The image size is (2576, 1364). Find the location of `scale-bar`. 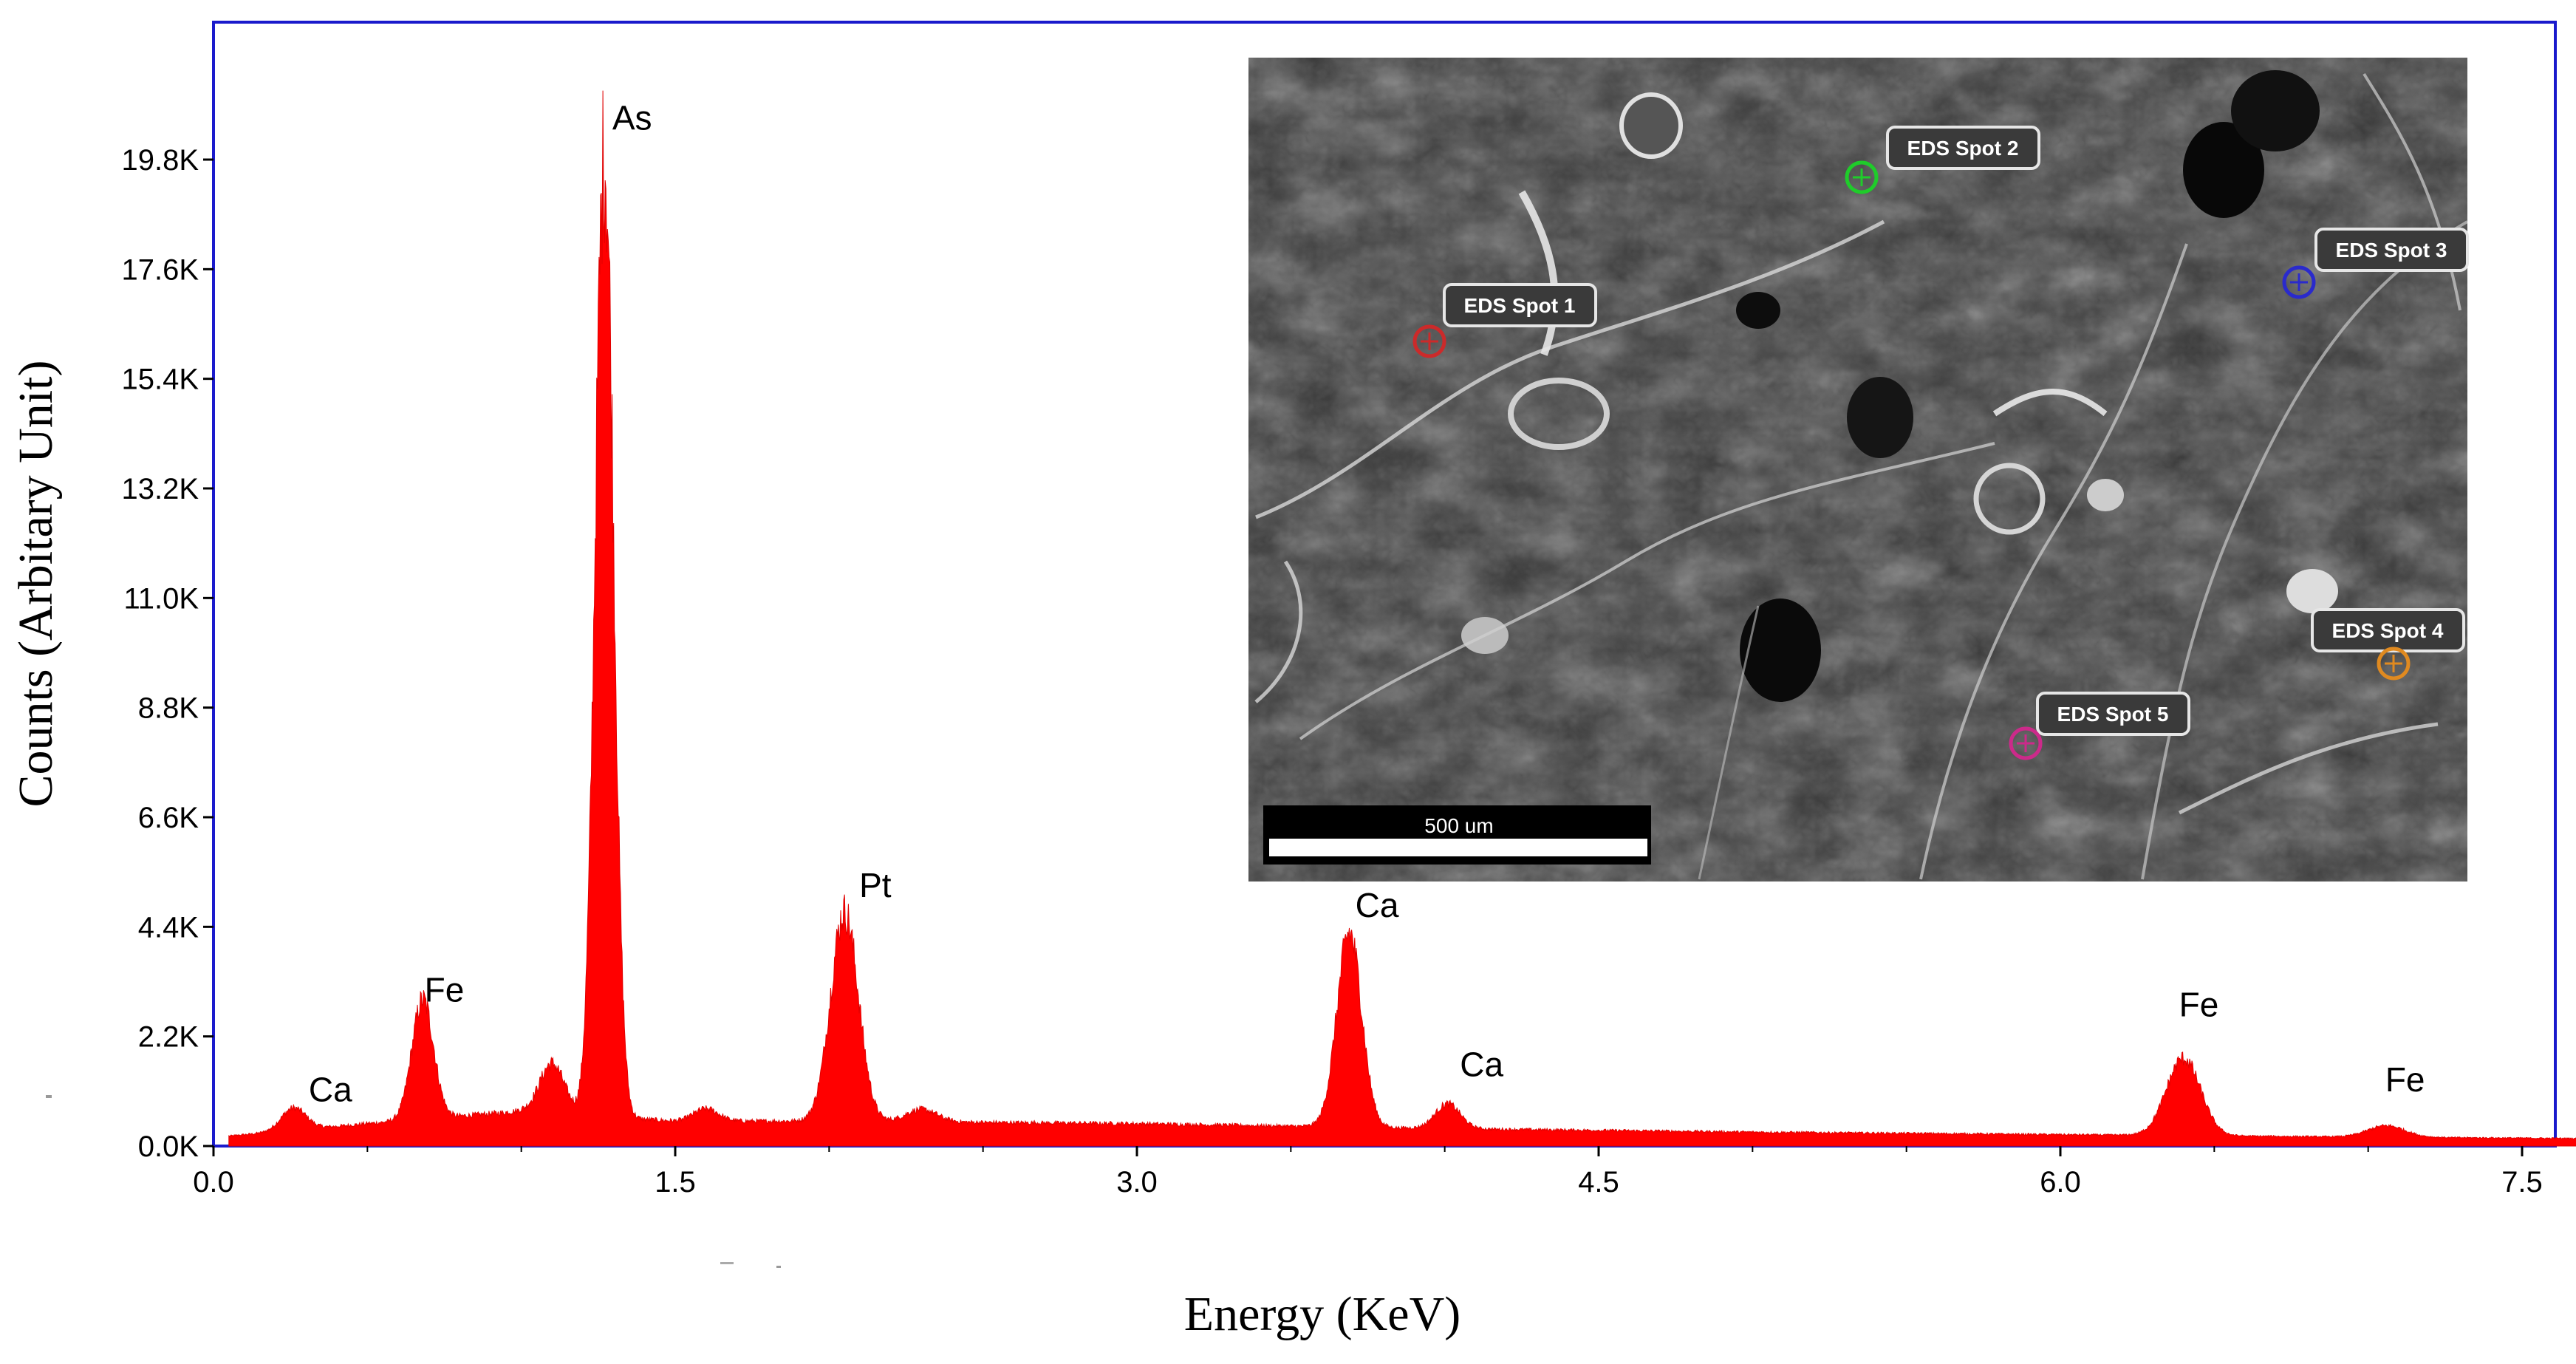

scale-bar is located at coordinates (1458, 847).